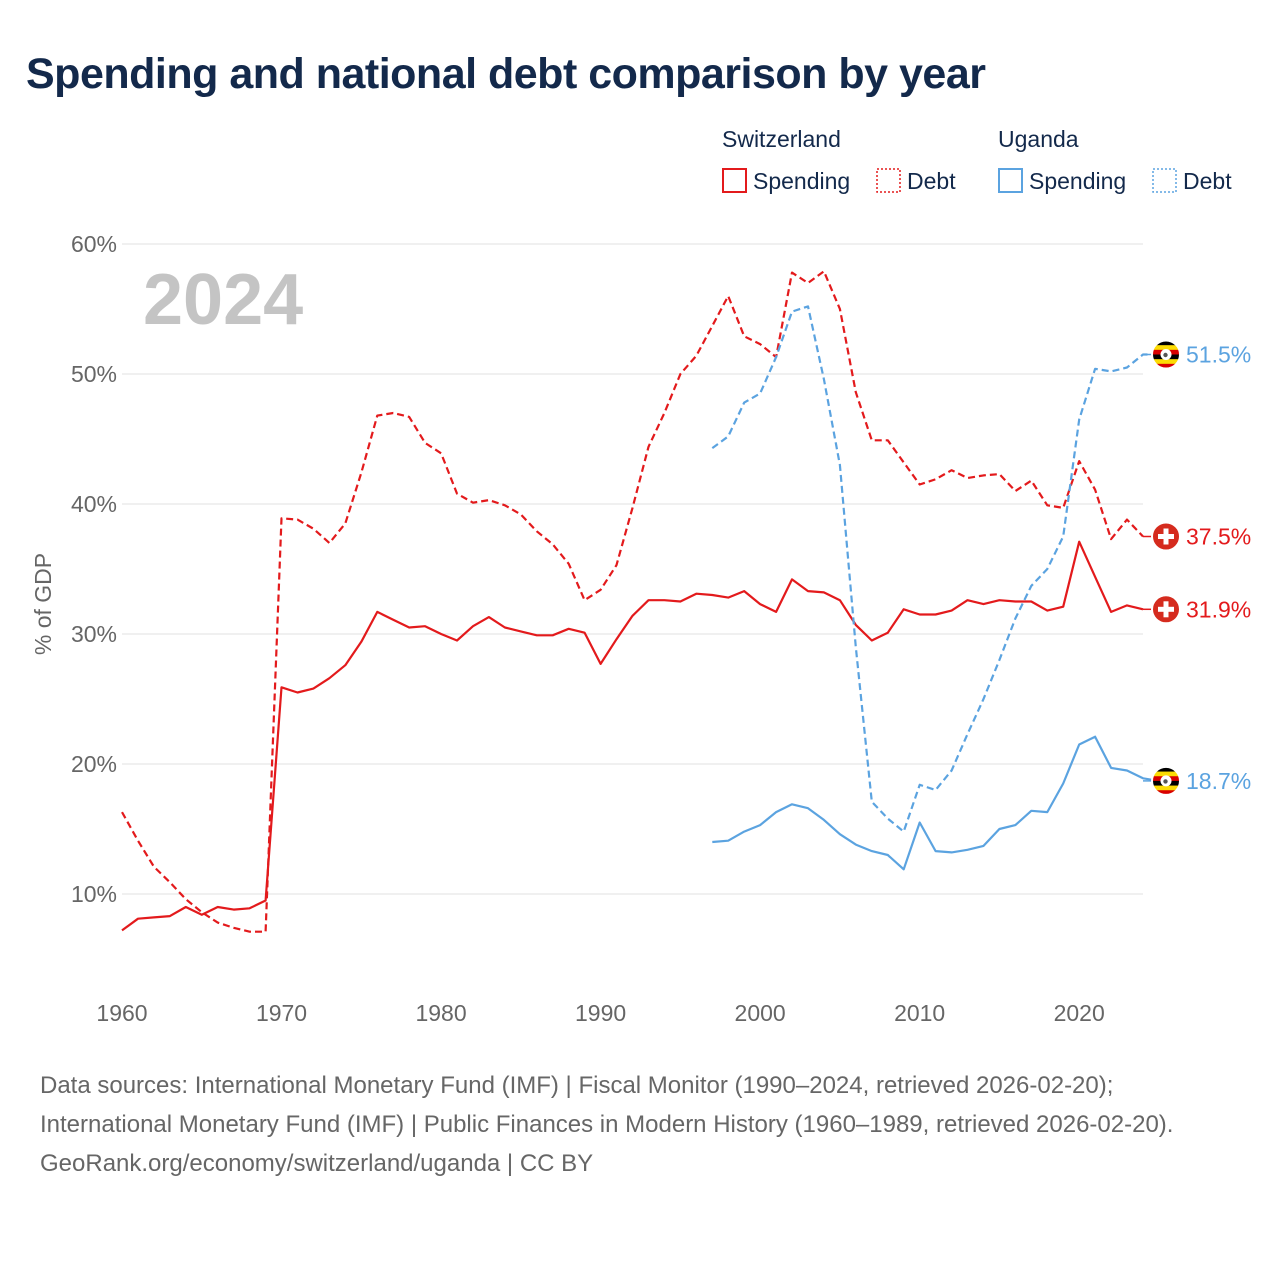 This screenshot has width=1280, height=1280. Describe the element at coordinates (1218, 355) in the screenshot. I see `end-value-label: 51.5%` at that location.